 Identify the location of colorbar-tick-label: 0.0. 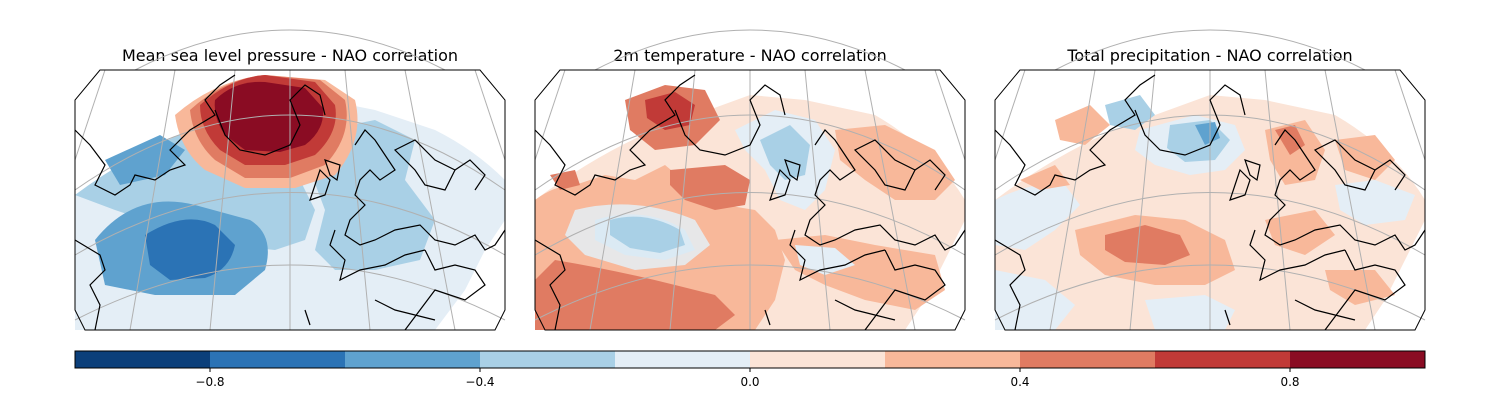
(749, 382).